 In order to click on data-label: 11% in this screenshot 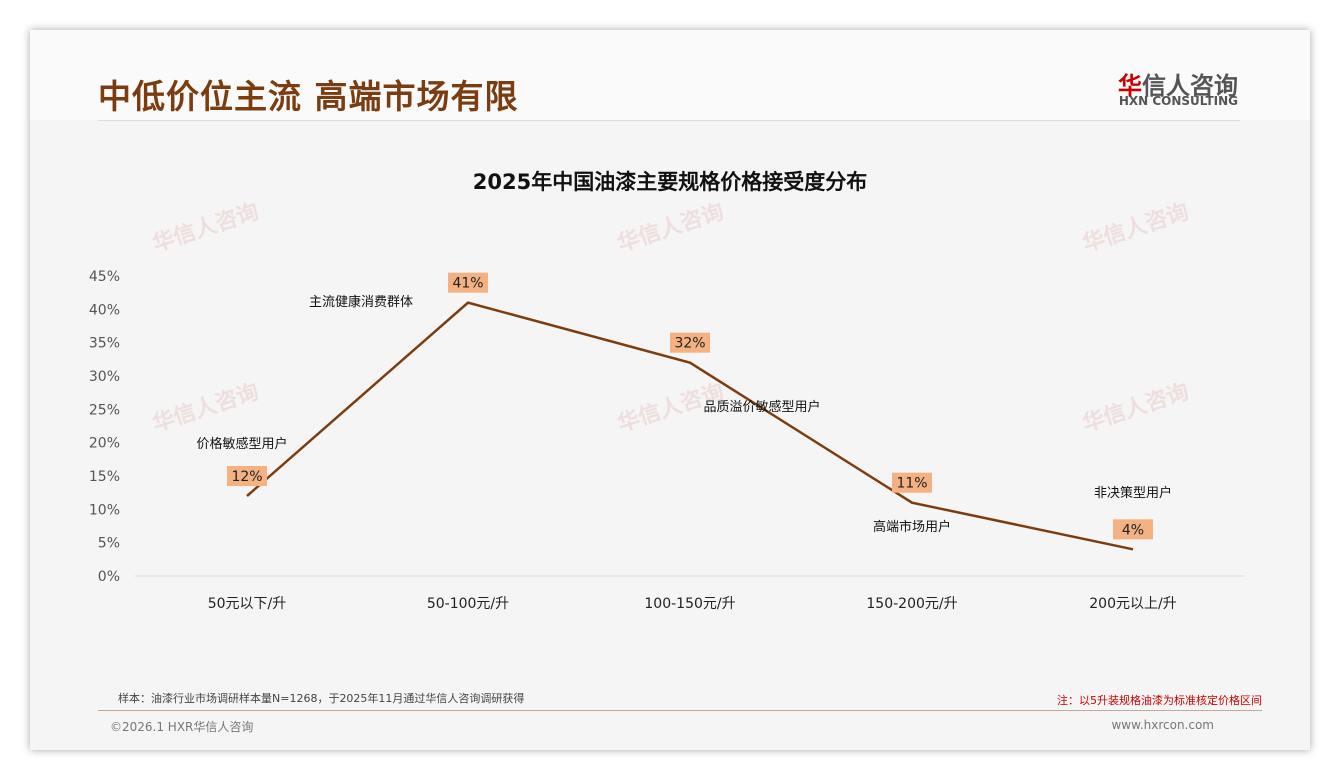, I will do `click(911, 484)`.